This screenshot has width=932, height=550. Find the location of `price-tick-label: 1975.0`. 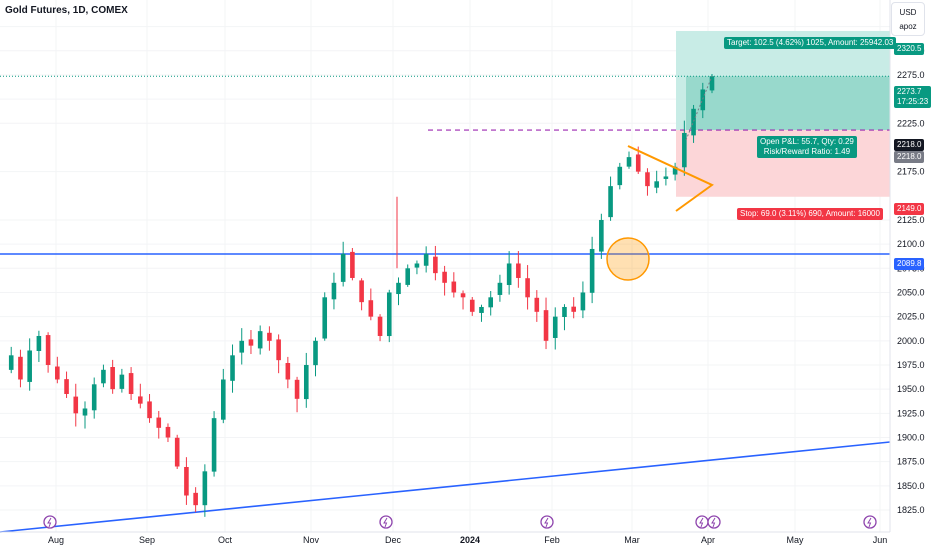

price-tick-label: 1975.0 is located at coordinates (911, 365).